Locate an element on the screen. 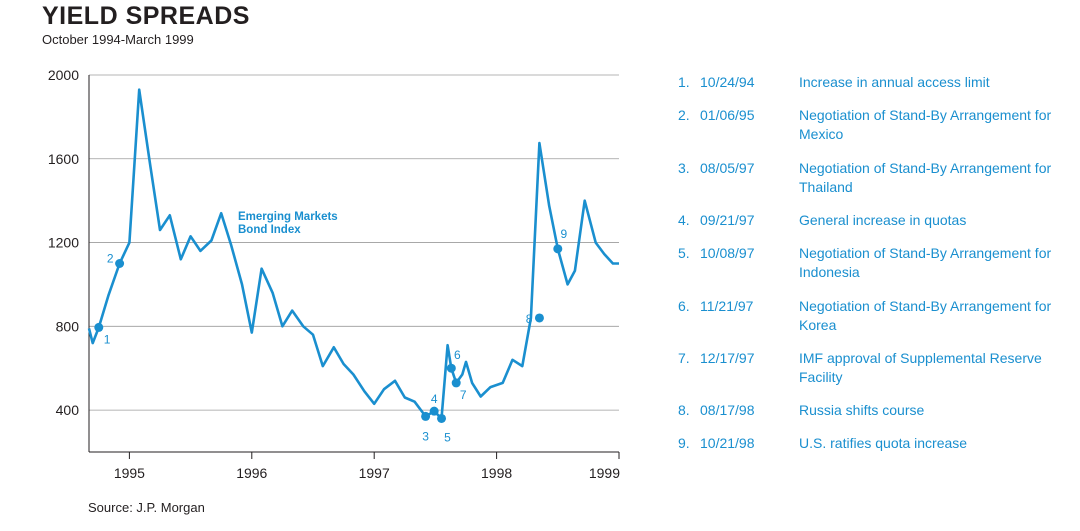 This screenshot has width=1080, height=531. event-description: Russia shifts course is located at coordinates (862, 410).